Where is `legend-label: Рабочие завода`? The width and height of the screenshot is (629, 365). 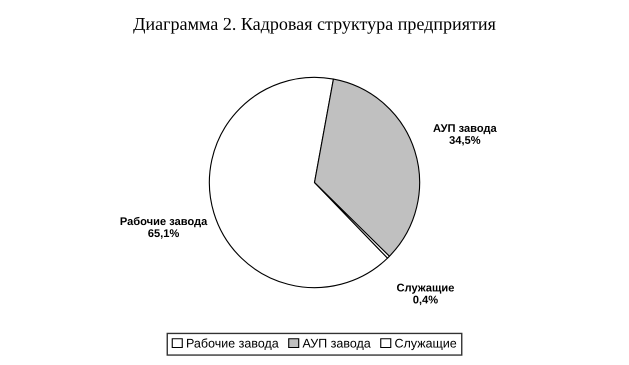
legend-label: Рабочие завода is located at coordinates (233, 344).